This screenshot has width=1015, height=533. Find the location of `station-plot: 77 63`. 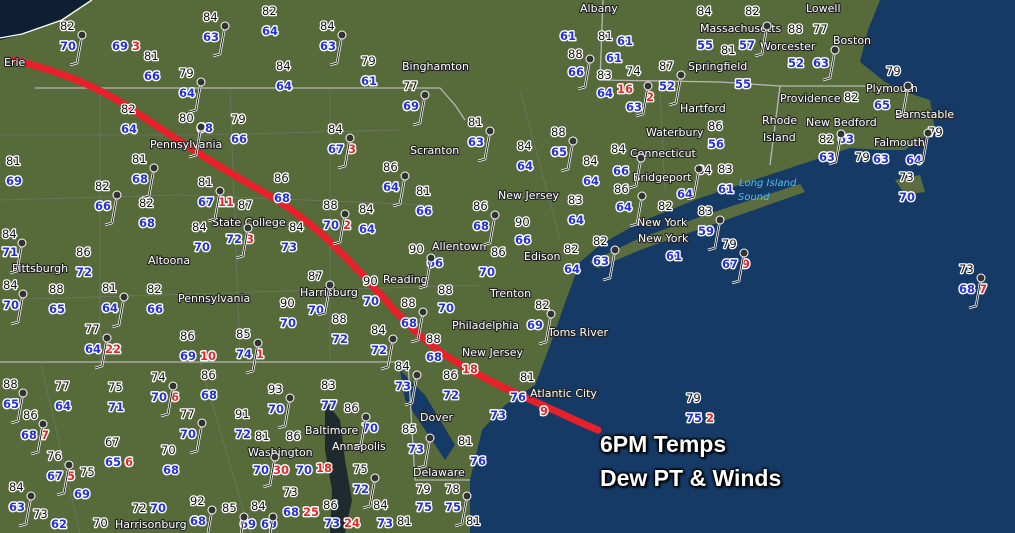

station-plot: 77 63 is located at coordinates (826, 51).